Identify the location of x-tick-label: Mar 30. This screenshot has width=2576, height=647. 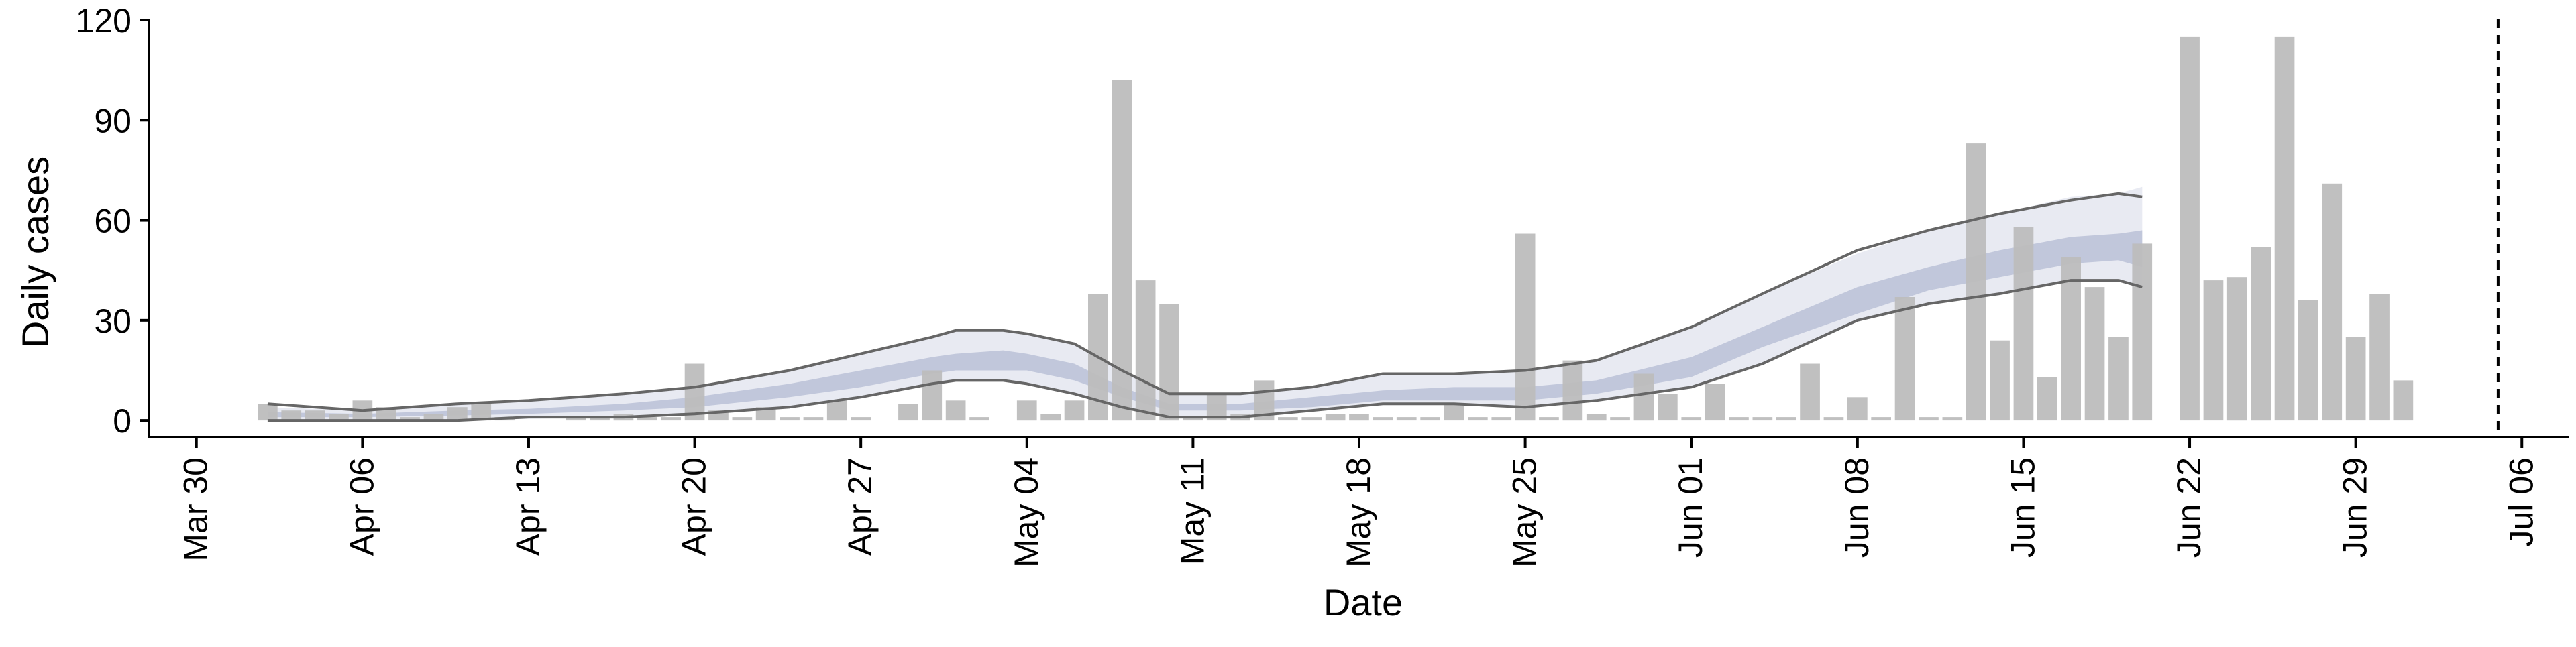
(196, 509).